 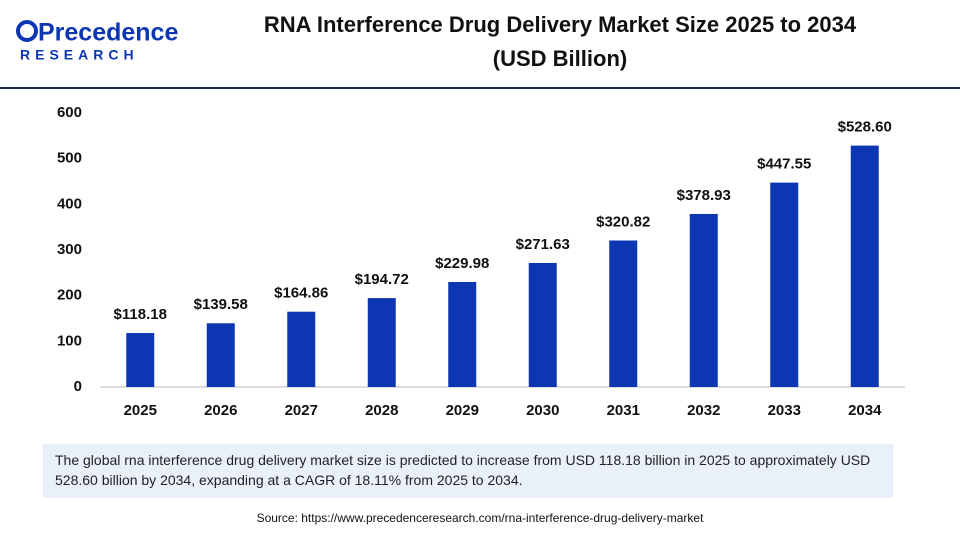 What do you see at coordinates (69, 295) in the screenshot?
I see `y-tick-label: 200` at bounding box center [69, 295].